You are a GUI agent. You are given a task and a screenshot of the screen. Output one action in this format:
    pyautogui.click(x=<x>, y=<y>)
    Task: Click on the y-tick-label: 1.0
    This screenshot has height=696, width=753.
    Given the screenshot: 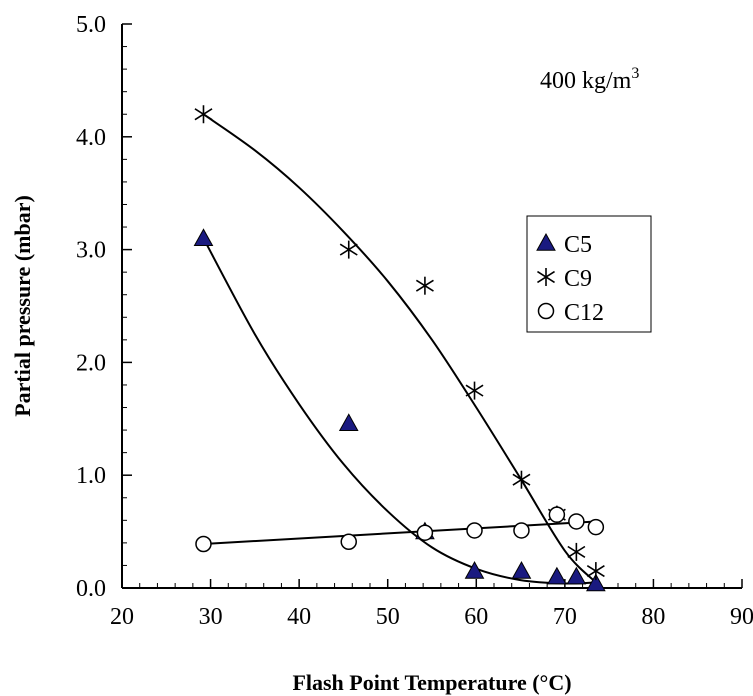 What is the action you would take?
    pyautogui.click(x=91, y=476)
    